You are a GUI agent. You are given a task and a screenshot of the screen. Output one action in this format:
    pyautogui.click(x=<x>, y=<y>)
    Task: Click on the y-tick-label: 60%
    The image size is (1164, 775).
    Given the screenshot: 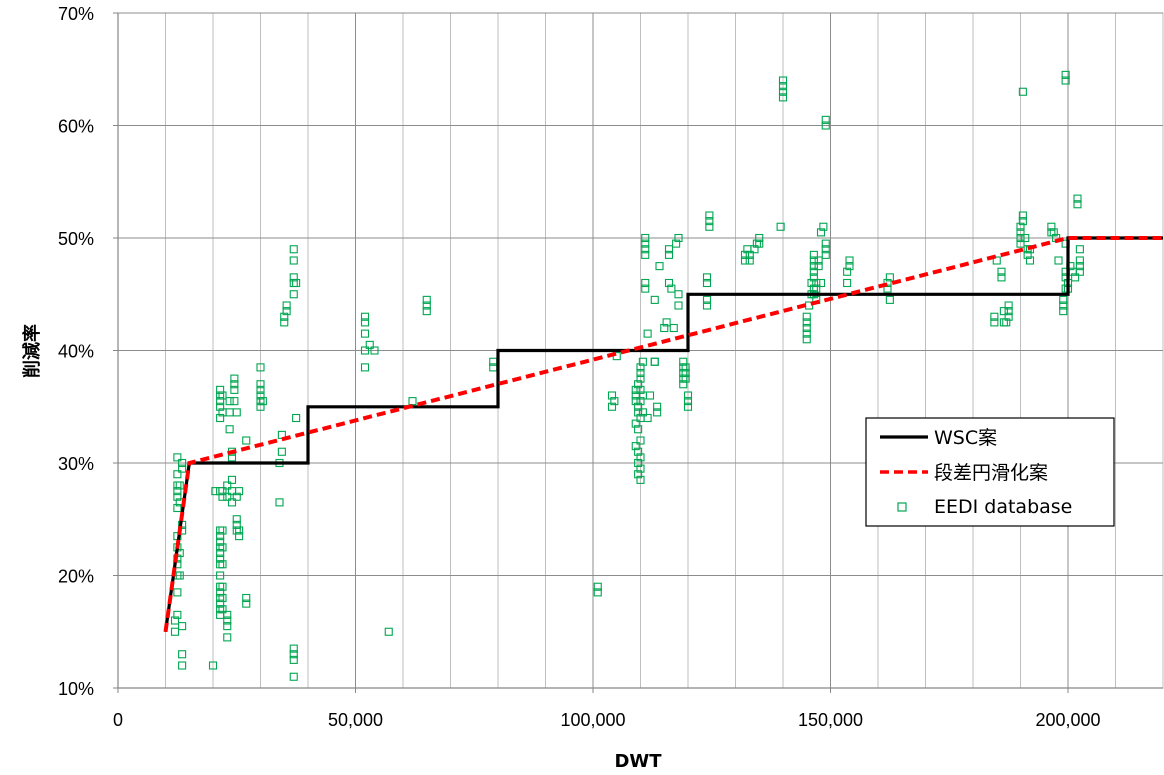 What is the action you would take?
    pyautogui.click(x=76, y=127)
    